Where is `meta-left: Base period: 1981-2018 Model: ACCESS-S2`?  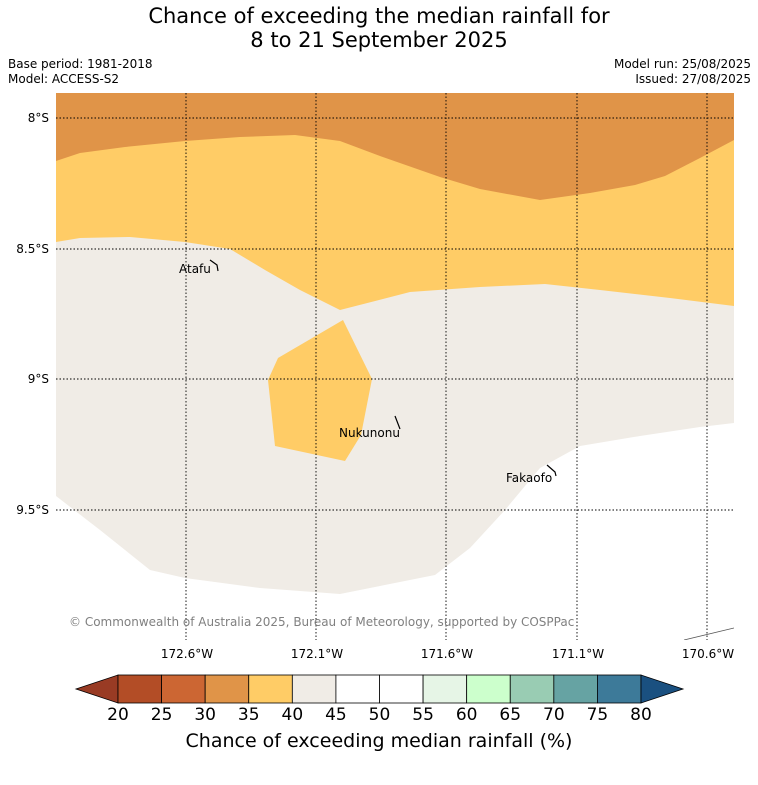
meta-left: Base period: 1981-2018 Model: ACCESS-S2 is located at coordinates (80, 72).